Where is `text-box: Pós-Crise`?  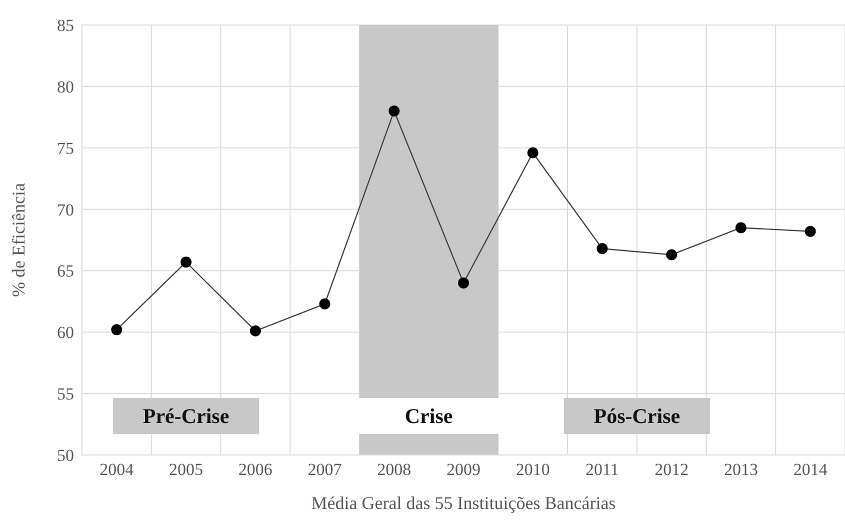
text-box: Pós-Crise is located at coordinates (637, 416).